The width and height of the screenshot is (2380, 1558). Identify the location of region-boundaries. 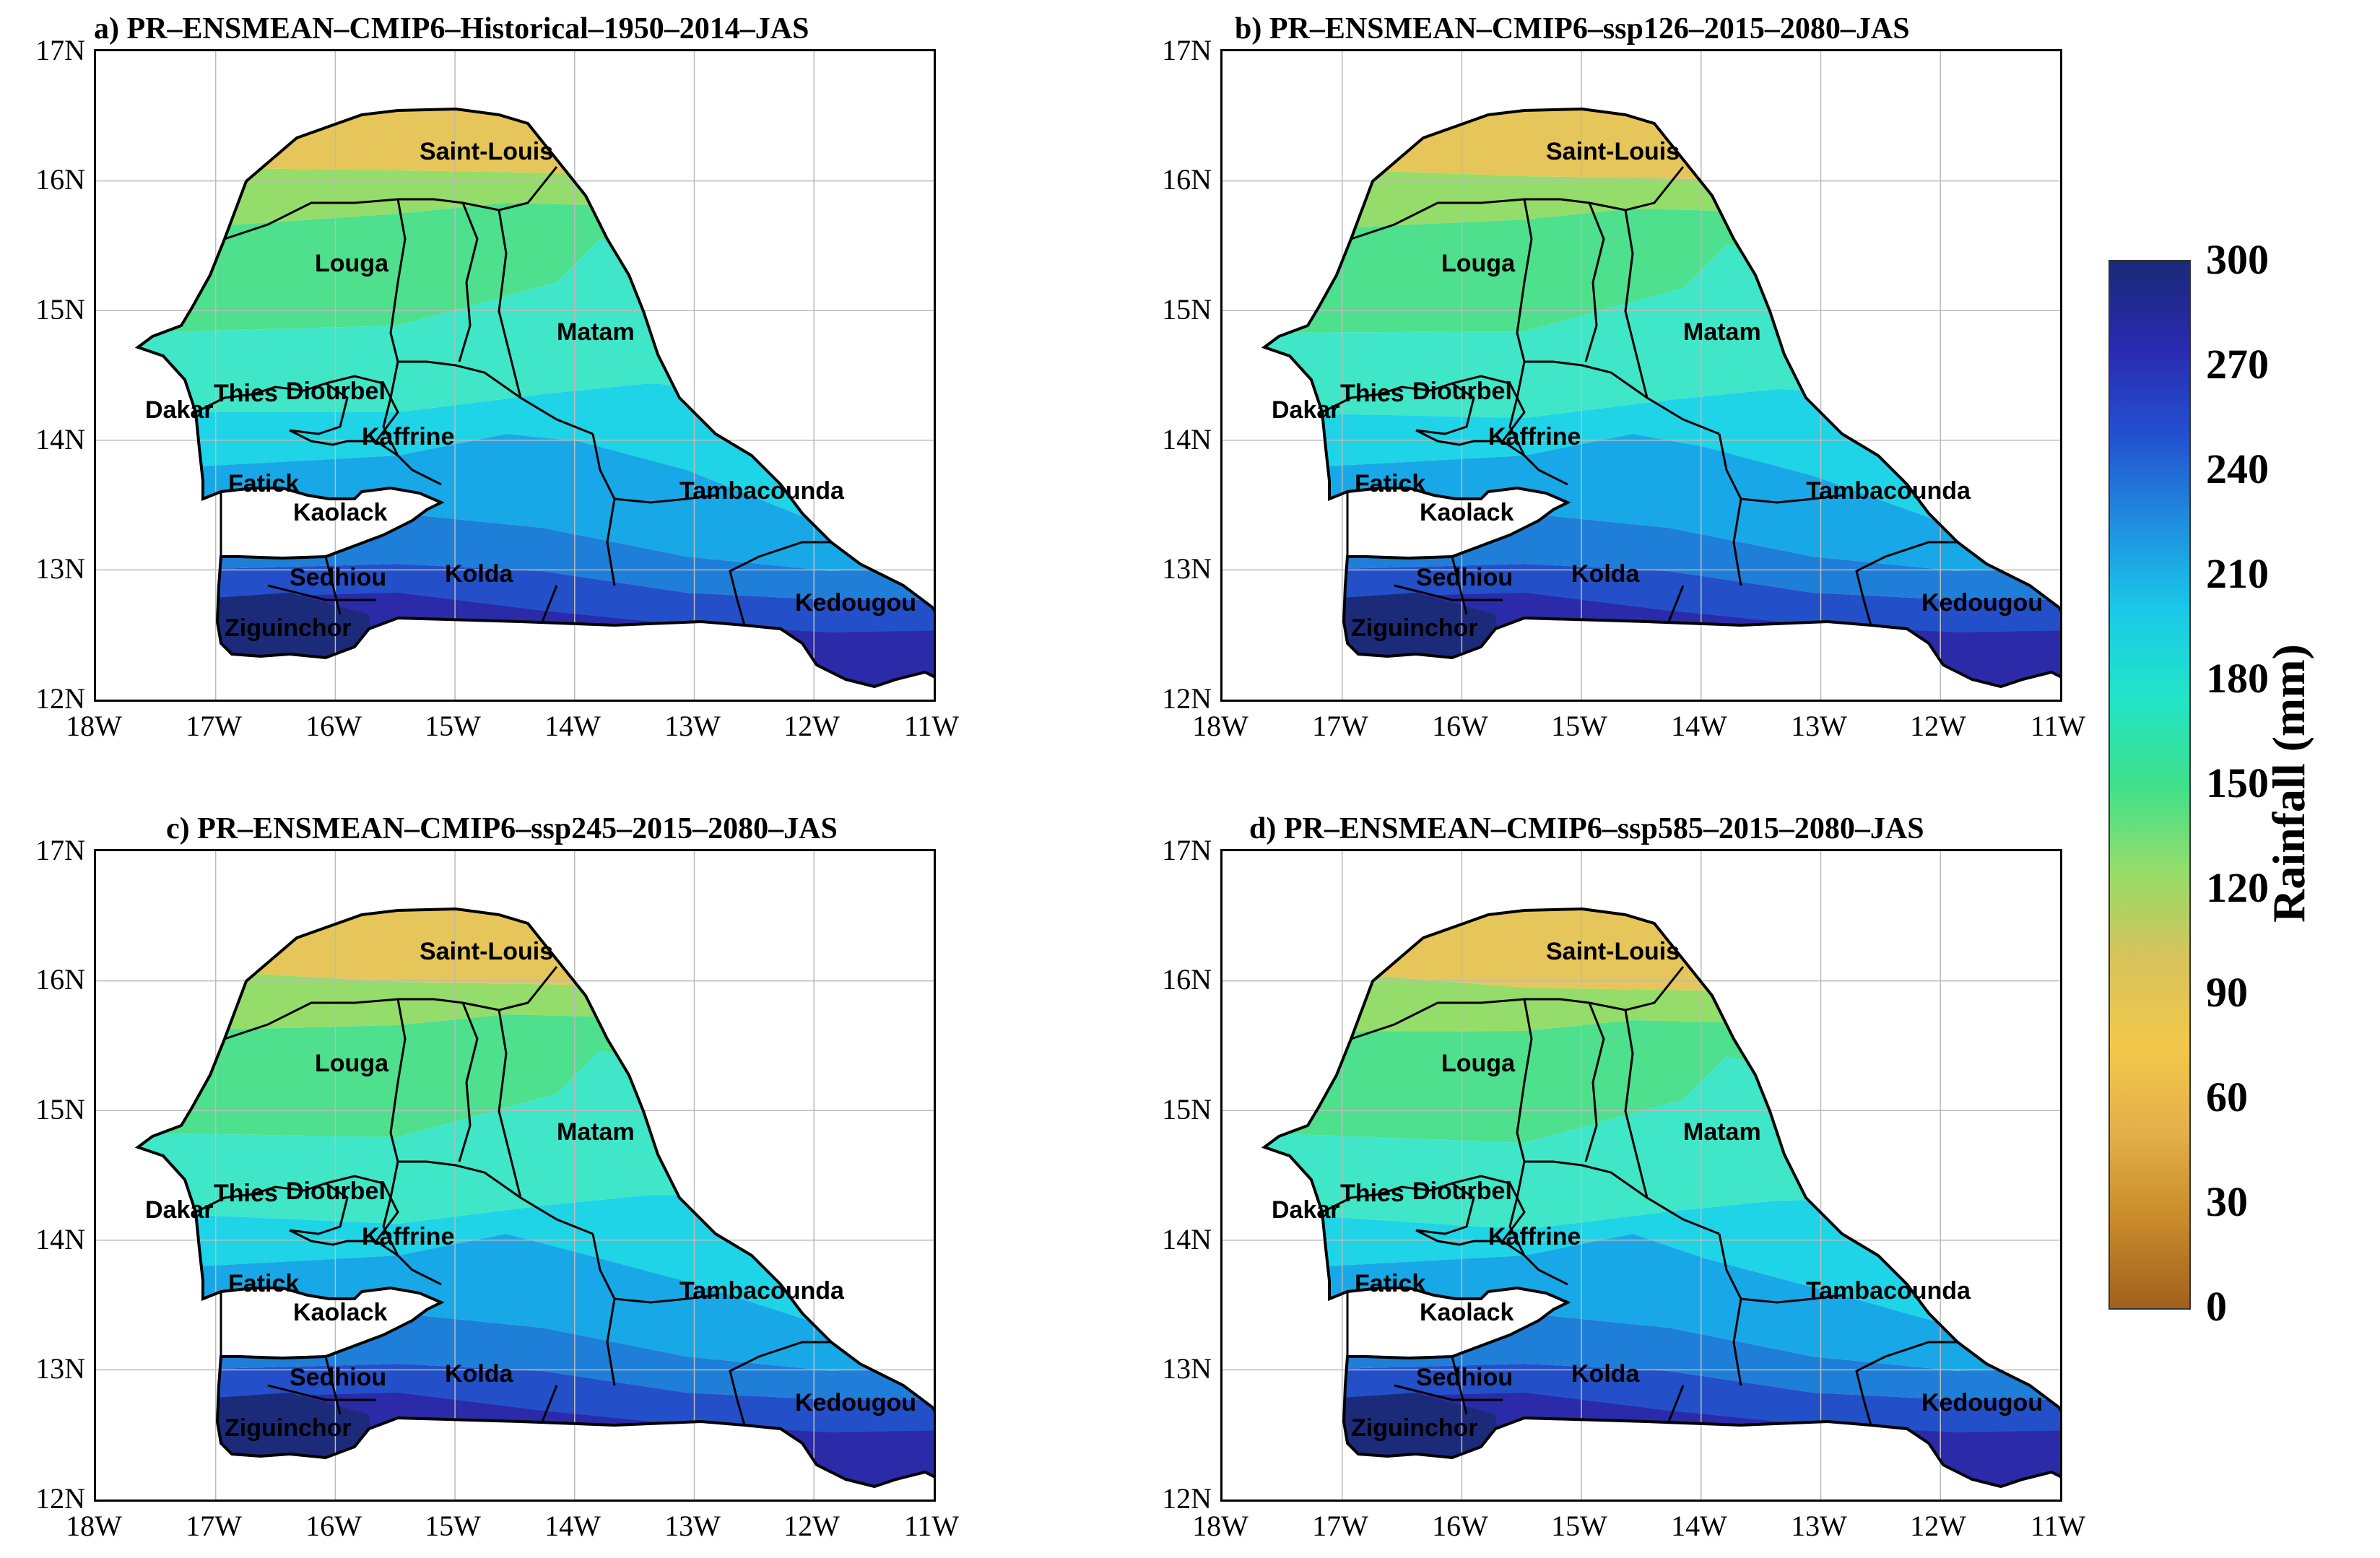
(1639, 1196).